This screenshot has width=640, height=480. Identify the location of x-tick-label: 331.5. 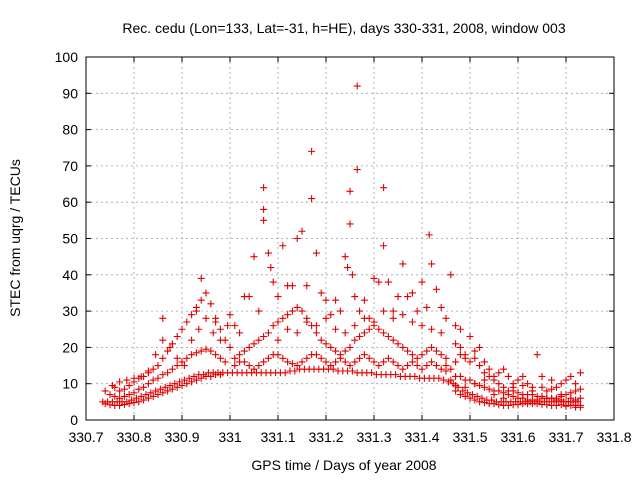
(469, 437).